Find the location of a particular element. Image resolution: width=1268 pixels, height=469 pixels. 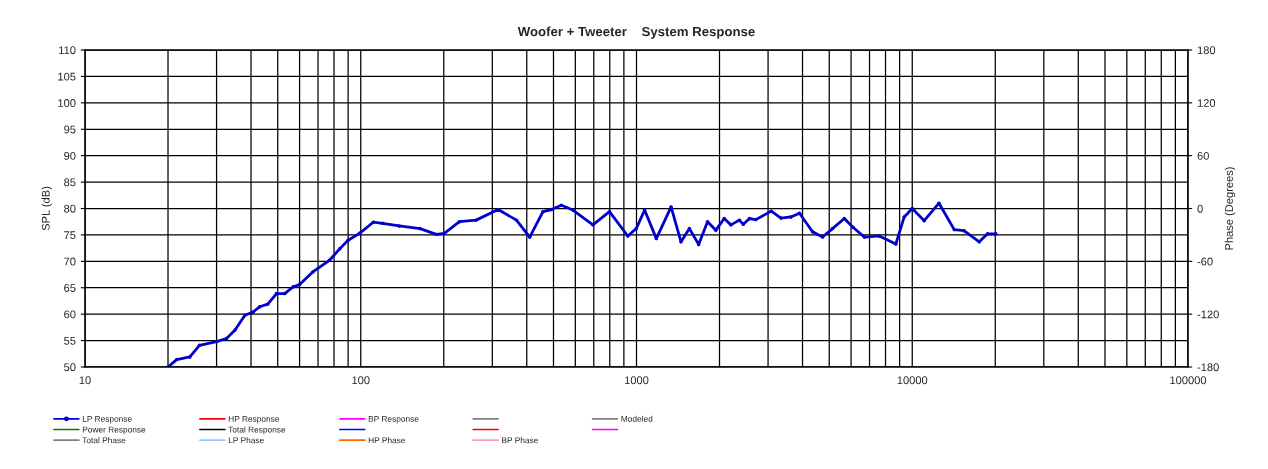

y2-tick-label: -60 is located at coordinates (1205, 261).